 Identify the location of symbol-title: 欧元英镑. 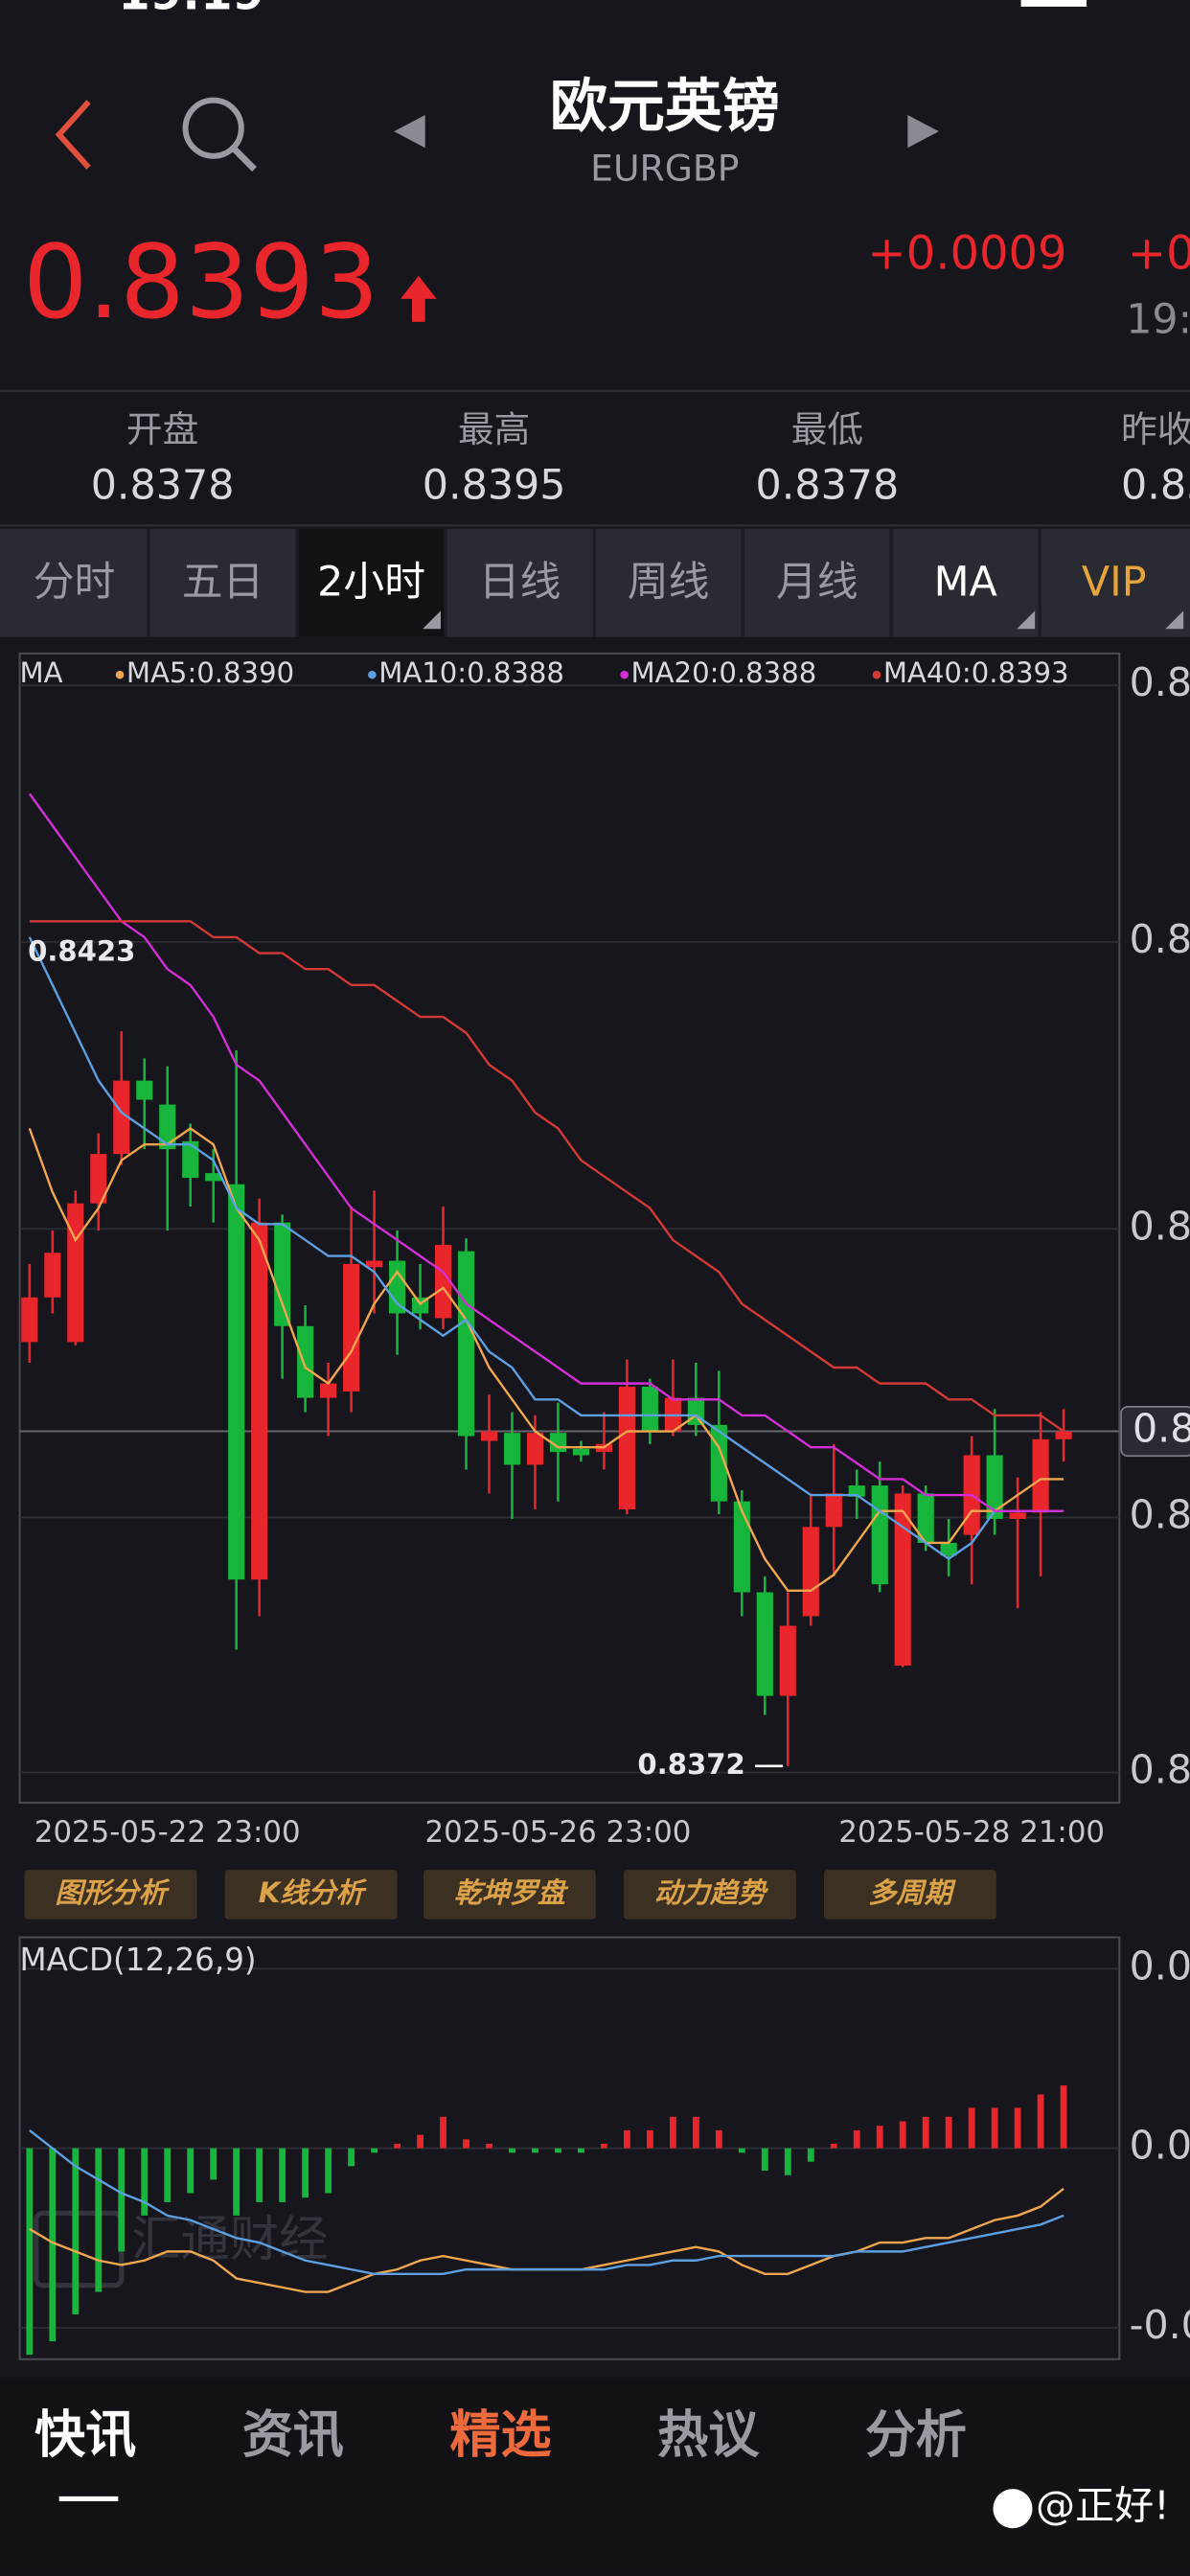
(665, 106).